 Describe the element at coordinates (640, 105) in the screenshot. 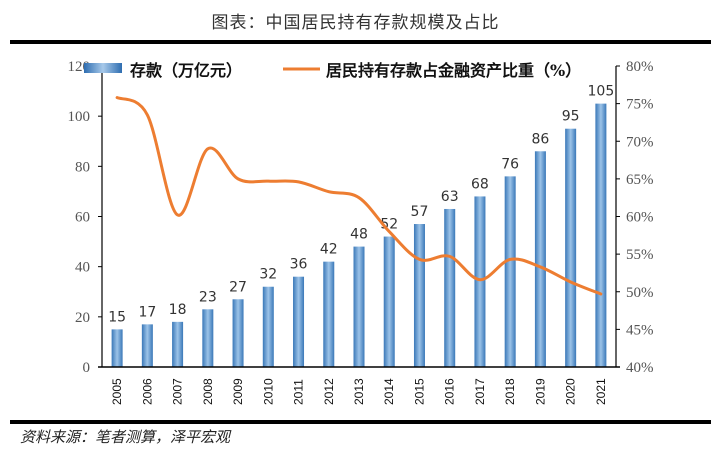

I see `right-tick-label: 75%` at that location.